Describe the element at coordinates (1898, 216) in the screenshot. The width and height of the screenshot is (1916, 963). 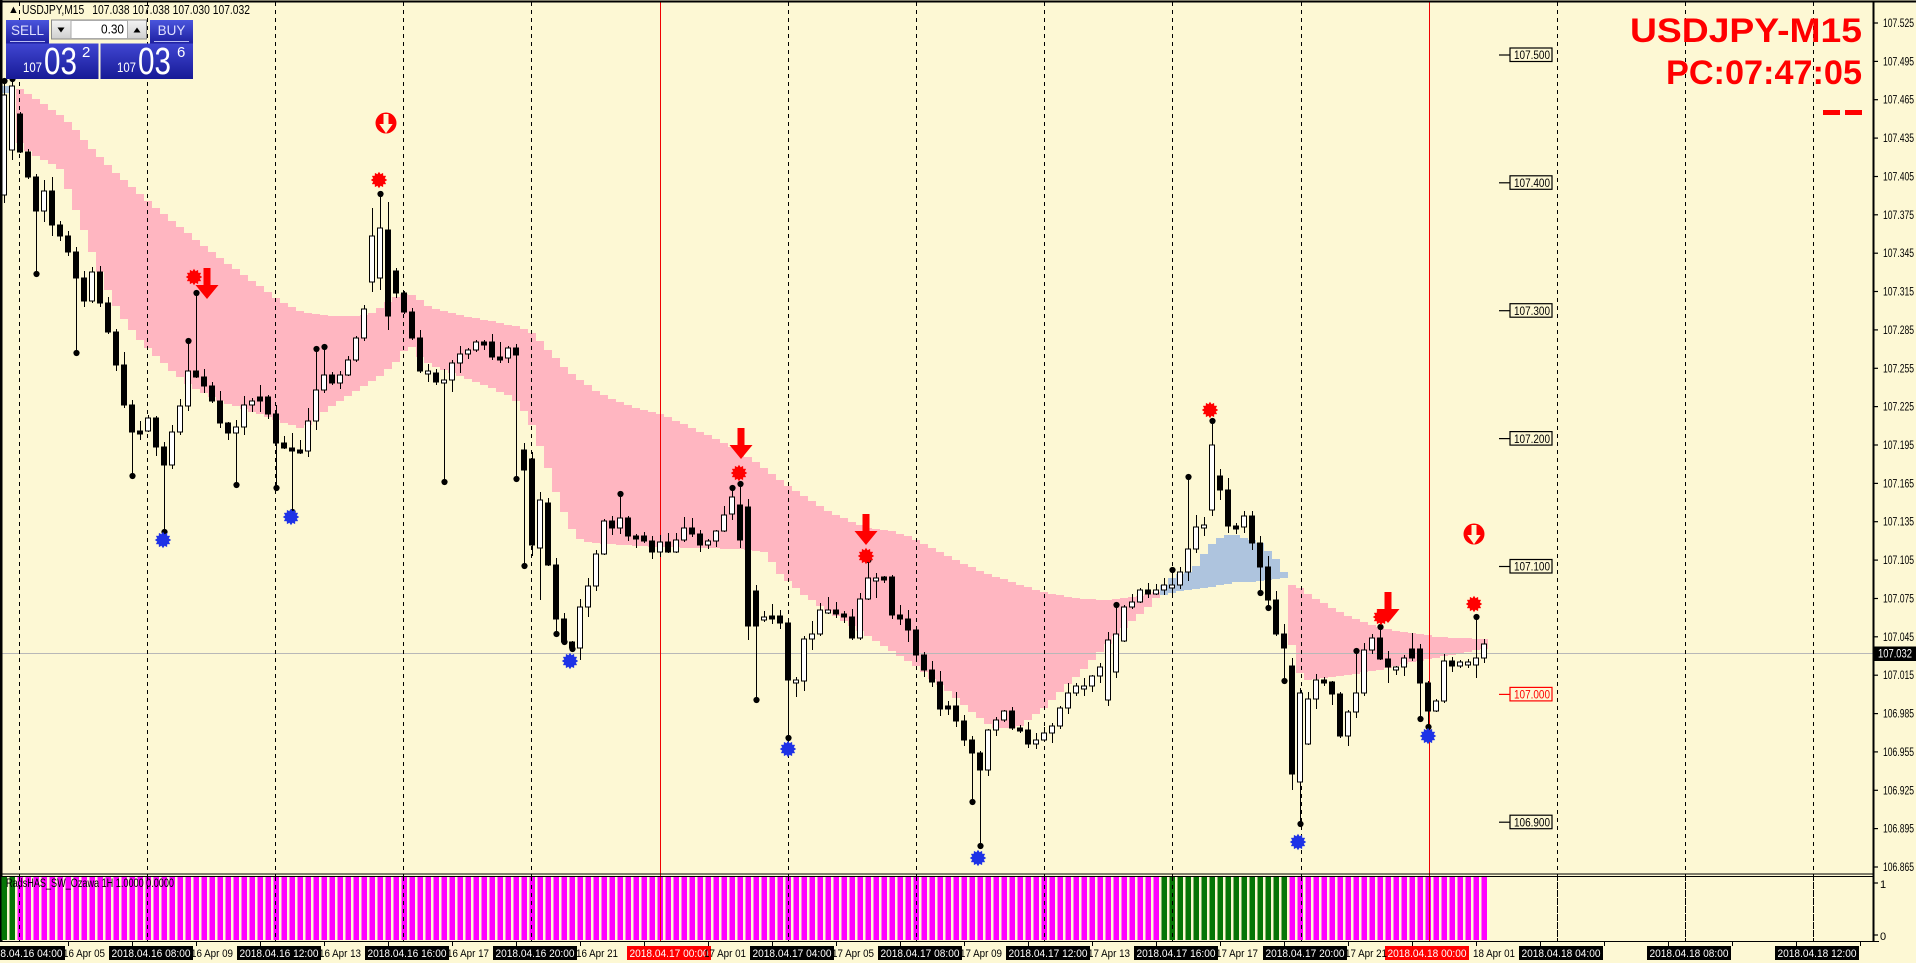
I see `svg-text: 107.375` at that location.